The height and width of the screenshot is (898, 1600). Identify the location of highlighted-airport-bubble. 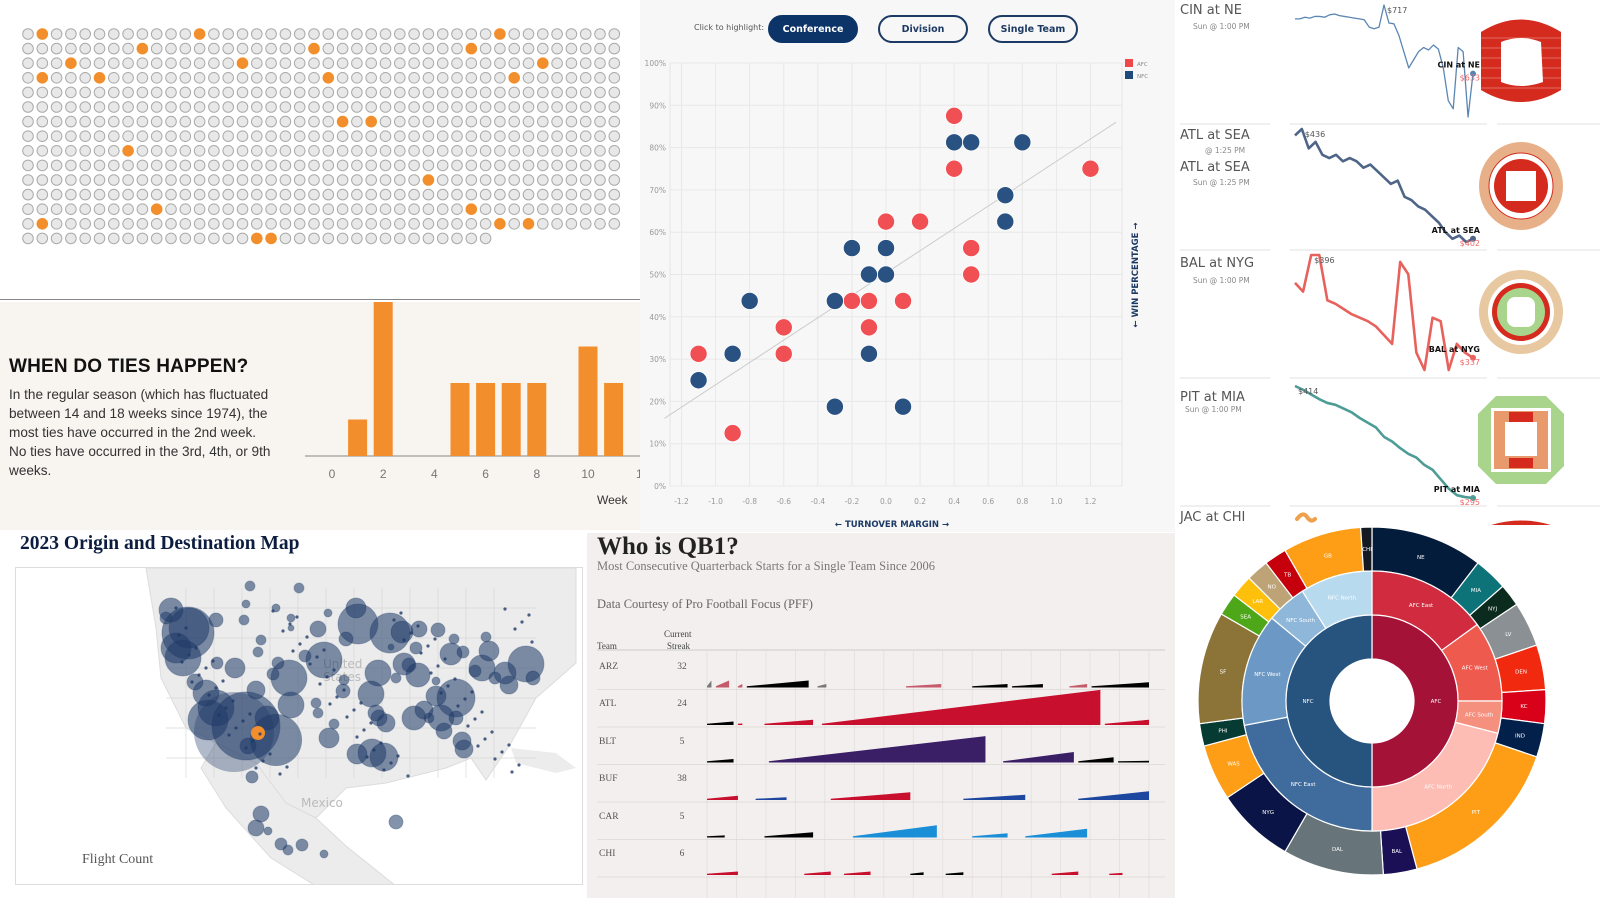
(258, 733).